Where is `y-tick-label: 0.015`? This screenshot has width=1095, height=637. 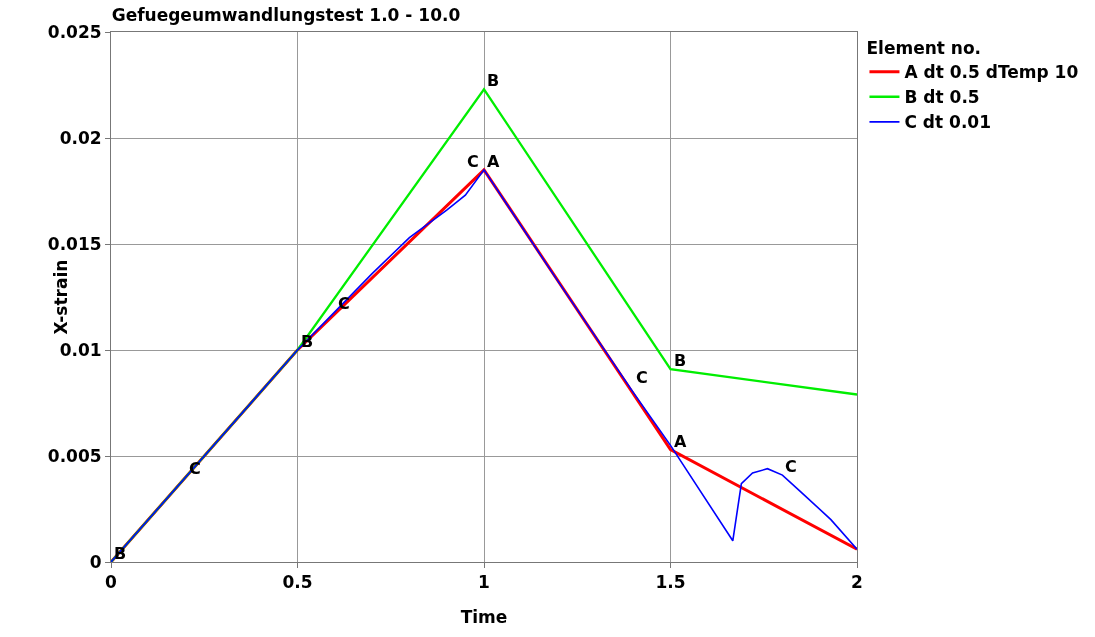
y-tick-label: 0.015 is located at coordinates (74, 243).